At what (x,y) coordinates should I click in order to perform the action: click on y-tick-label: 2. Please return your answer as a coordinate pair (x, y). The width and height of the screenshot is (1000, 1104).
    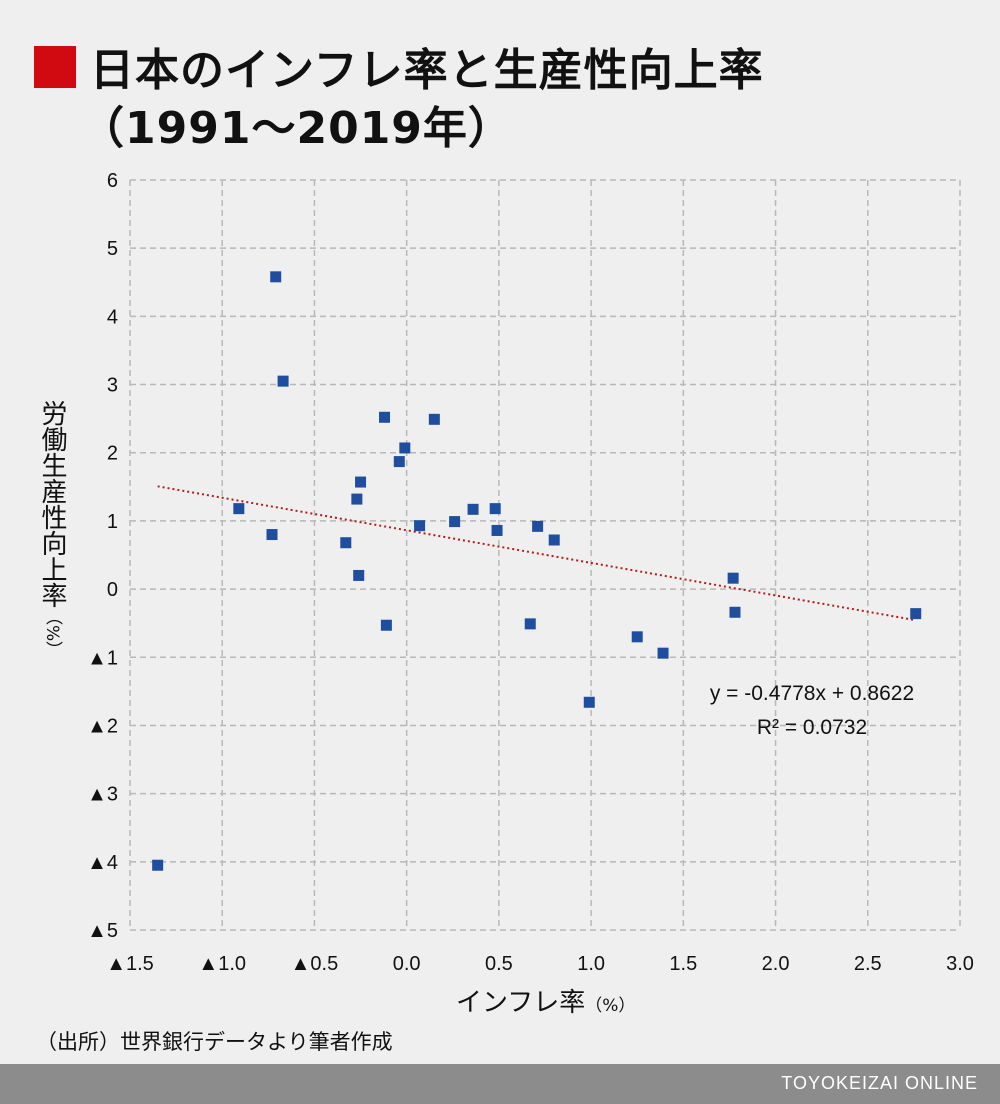
    Looking at the image, I should click on (112, 454).